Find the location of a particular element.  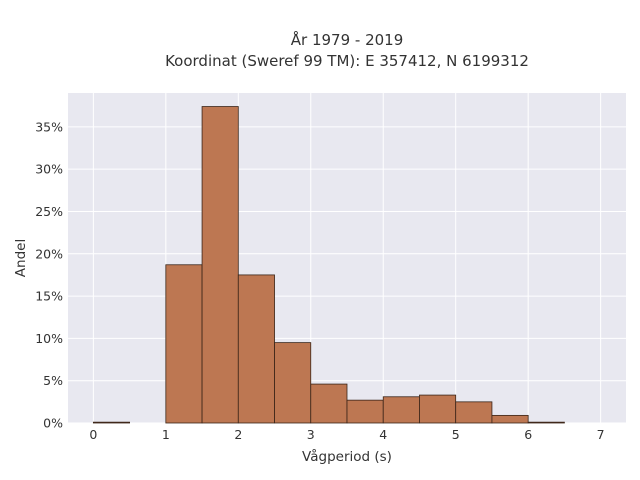

x-tick-label: 5 is located at coordinates (456, 434).